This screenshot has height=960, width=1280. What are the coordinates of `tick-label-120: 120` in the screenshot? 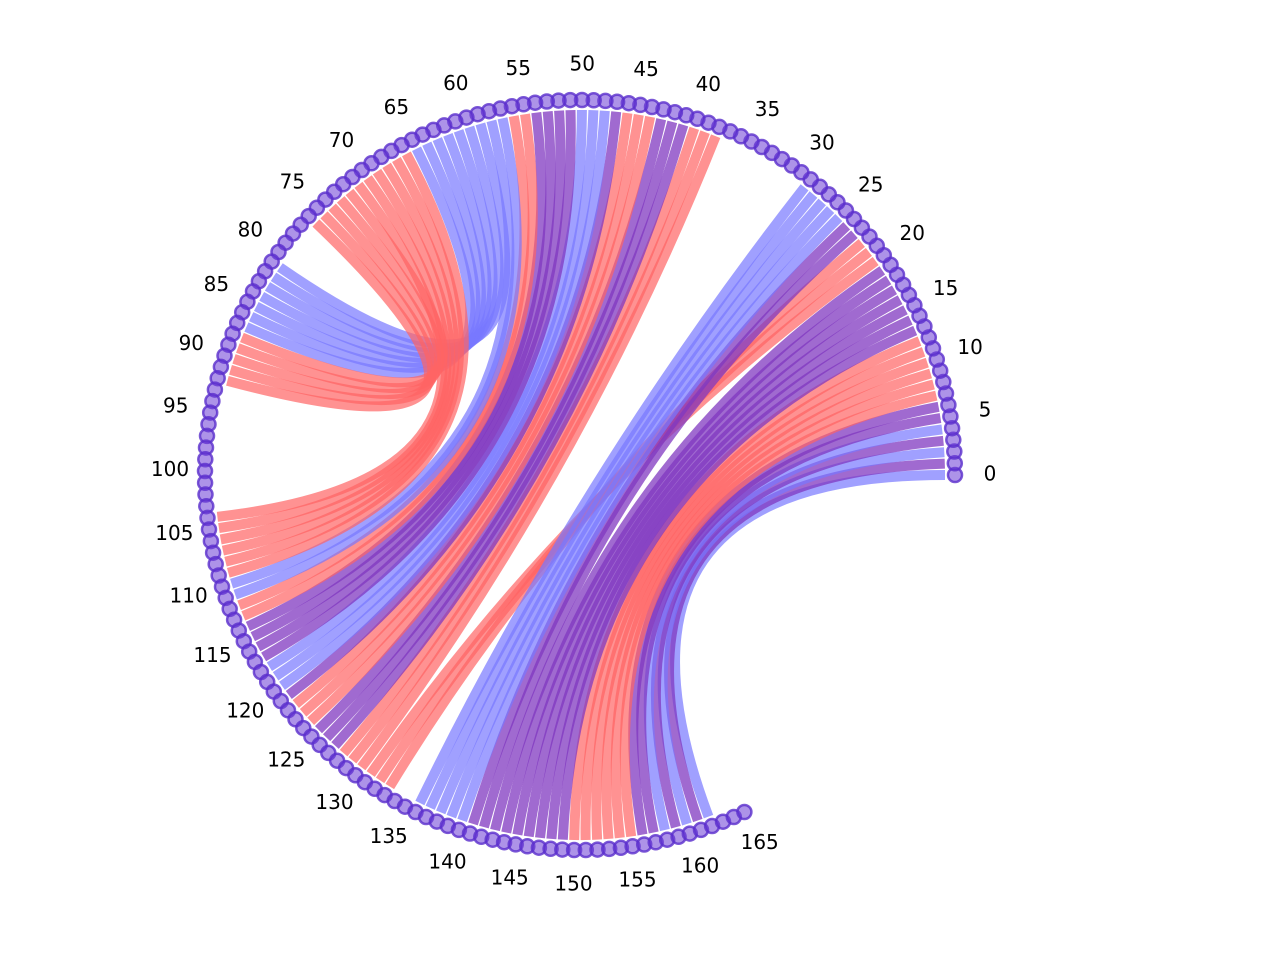 It's located at (245, 710).